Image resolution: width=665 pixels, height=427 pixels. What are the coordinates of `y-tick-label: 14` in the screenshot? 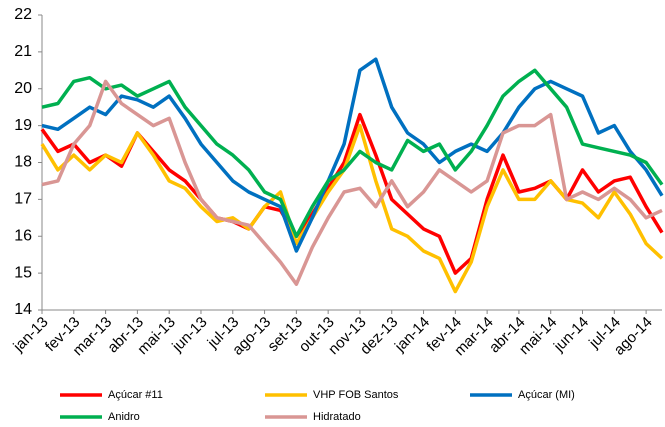 It's located at (23, 309).